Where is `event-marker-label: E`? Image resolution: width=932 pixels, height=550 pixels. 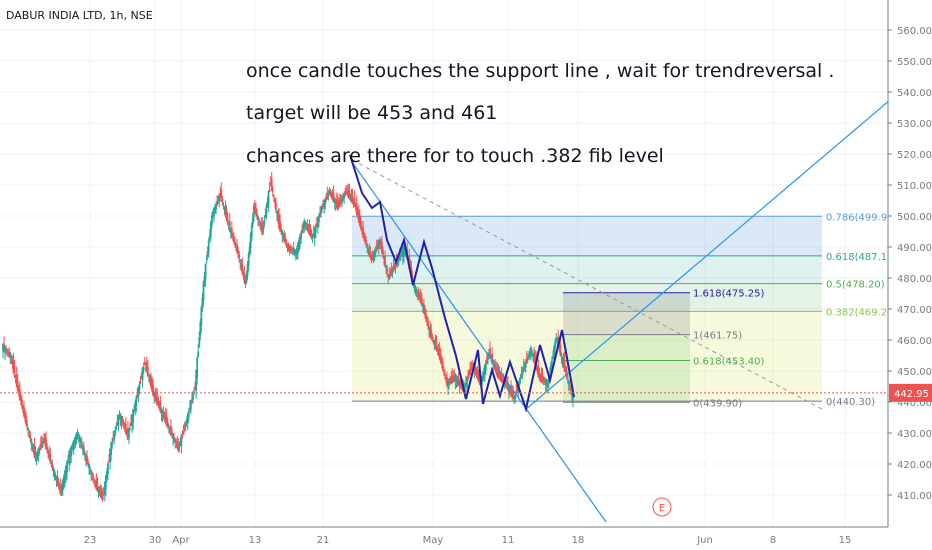
event-marker-label: E is located at coordinates (662, 508).